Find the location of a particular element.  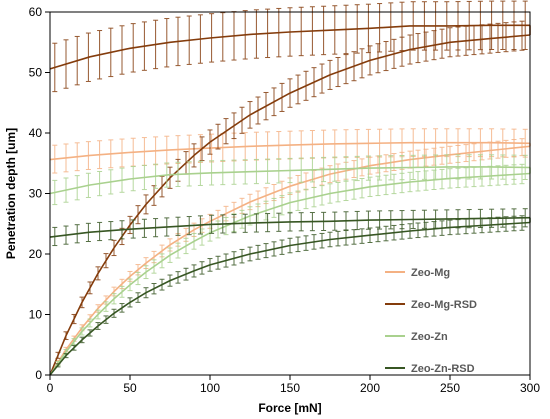

legend: Zeo-Mg Zeo-Mg-RSD Zeo-Zn Zeo-Zn-RSD is located at coordinates (431, 321).